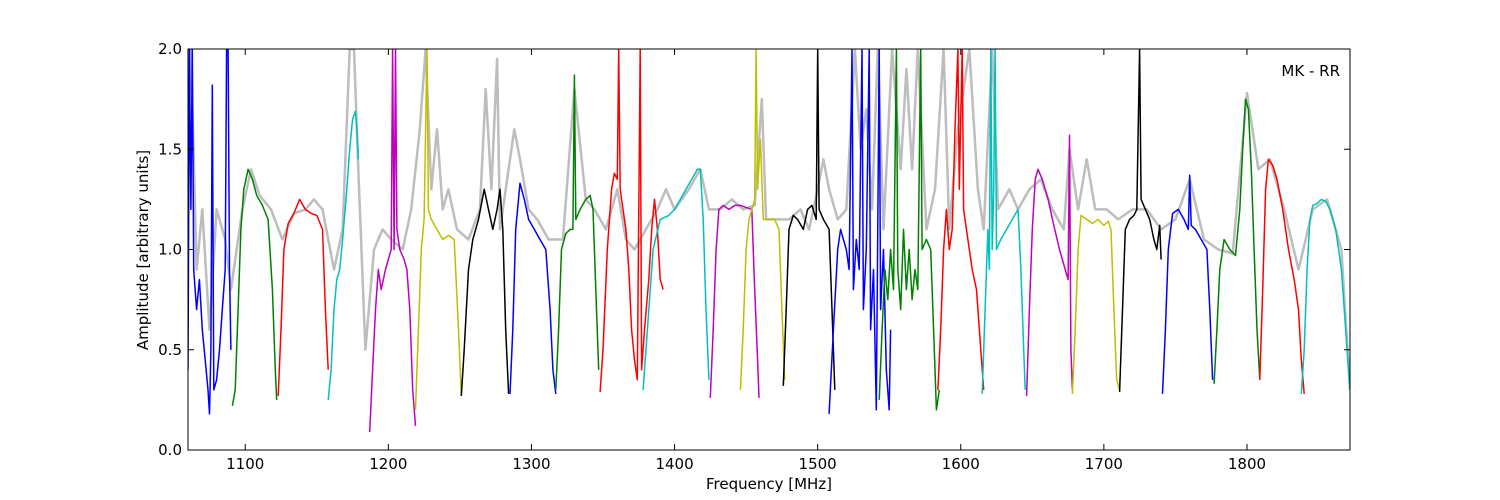 This screenshot has height=500, width=1500. Describe the element at coordinates (674, 464) in the screenshot. I see `x-tick-label: 1400` at that location.